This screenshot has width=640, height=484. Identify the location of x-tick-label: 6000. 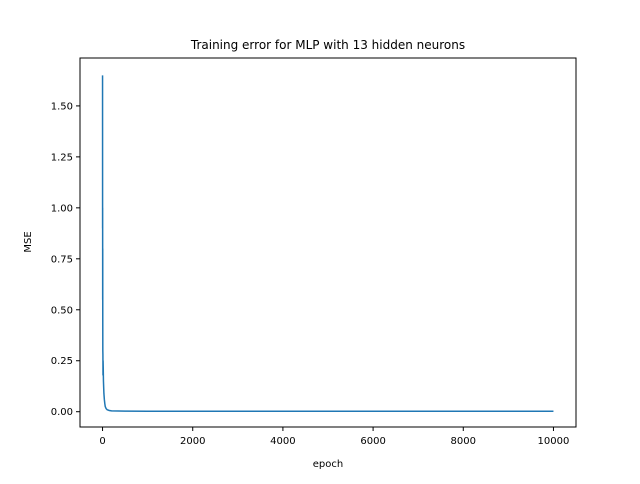
(372, 441).